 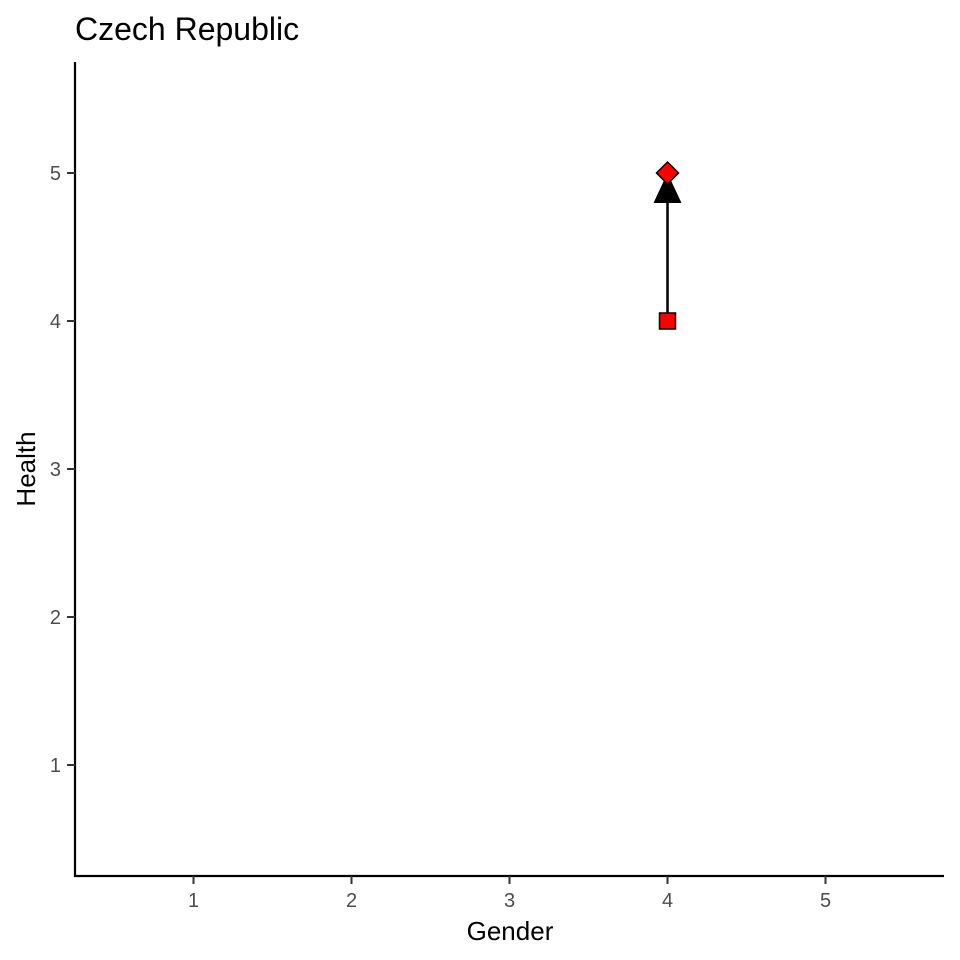 I want to click on y-tick-label: 1, so click(x=55, y=766).